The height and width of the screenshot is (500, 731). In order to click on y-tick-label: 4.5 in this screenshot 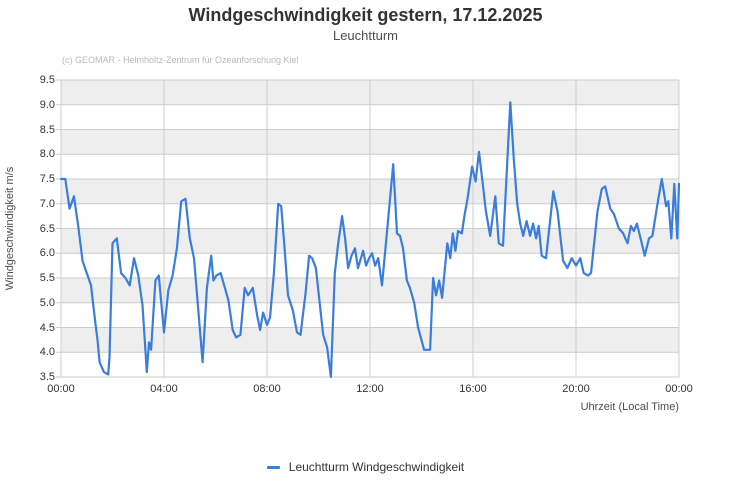, I will do `click(47, 327)`.